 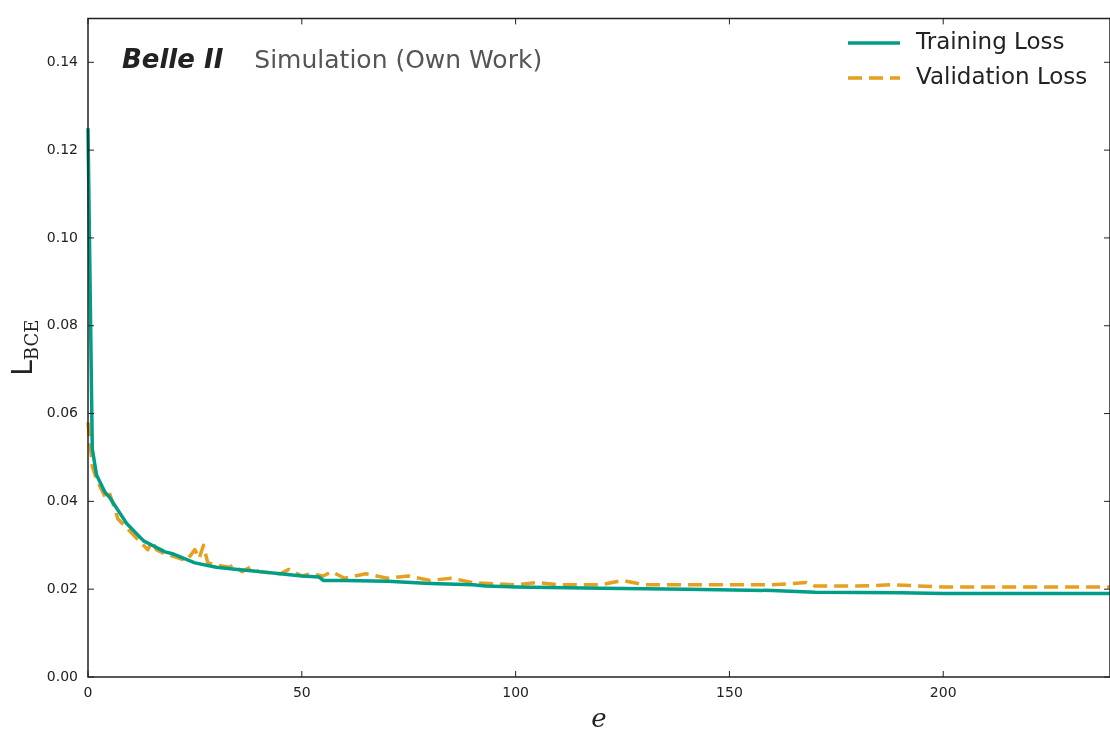 What do you see at coordinates (62, 148) in the screenshot?
I see `y-tick-label: 0.12` at bounding box center [62, 148].